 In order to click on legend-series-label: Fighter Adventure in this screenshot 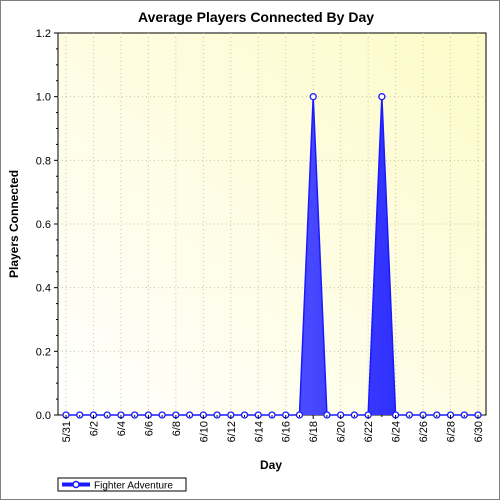, I will do `click(133, 486)`.